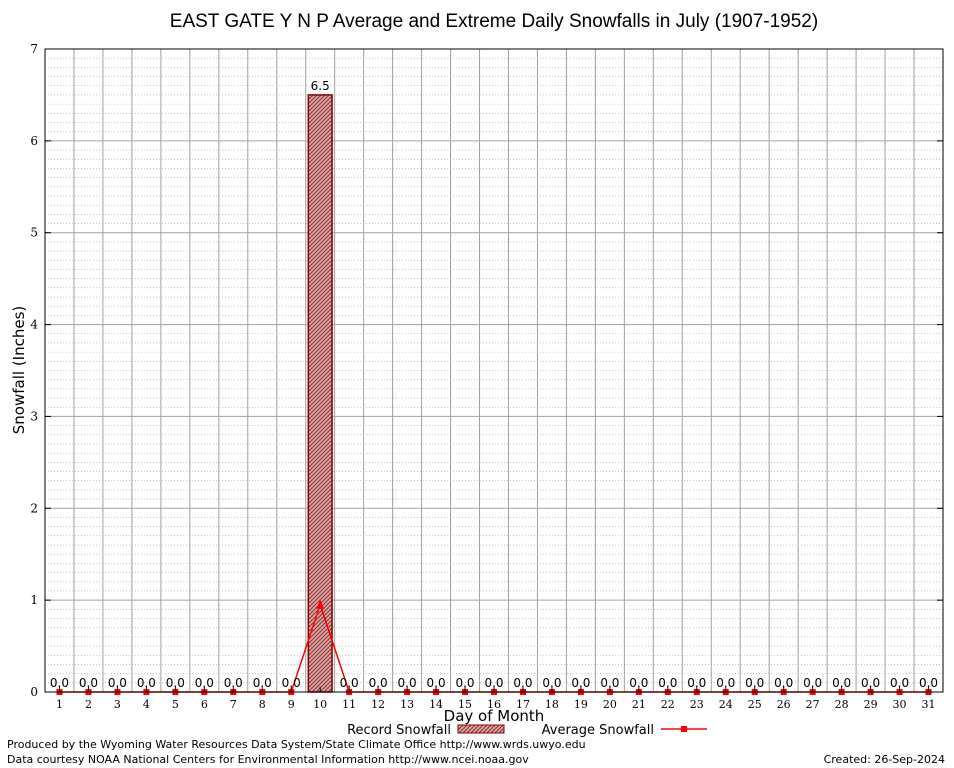 The width and height of the screenshot is (954, 768). What do you see at coordinates (929, 704) in the screenshot?
I see `x-tick-label: 31` at bounding box center [929, 704].